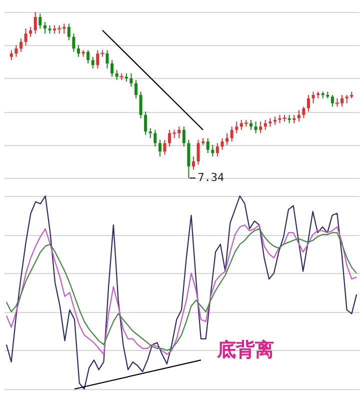  Describe the element at coordinates (245, 349) in the screenshot. I see `annotation: 底背离` at that location.